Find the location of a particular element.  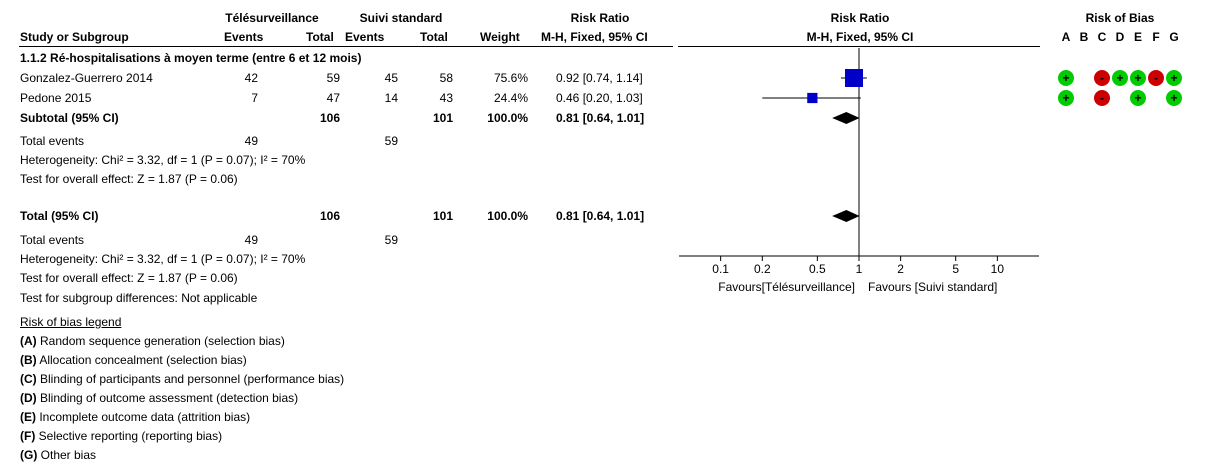

total-weight: 100.0% is located at coordinates (507, 216).